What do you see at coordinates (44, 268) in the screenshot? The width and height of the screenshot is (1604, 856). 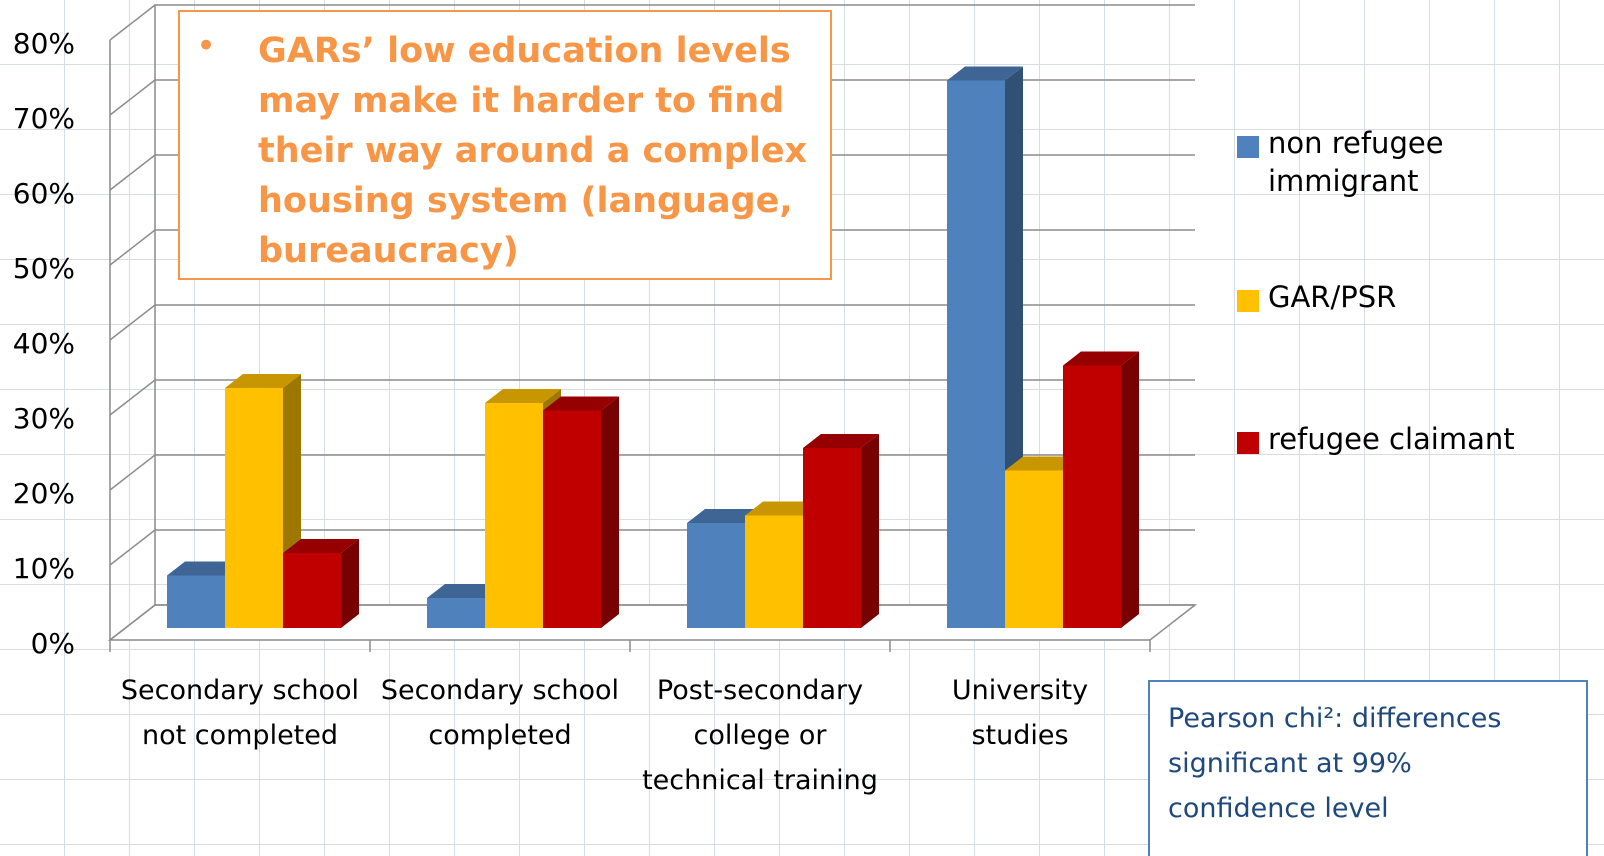 I see `y-tick-label: 50%` at bounding box center [44, 268].